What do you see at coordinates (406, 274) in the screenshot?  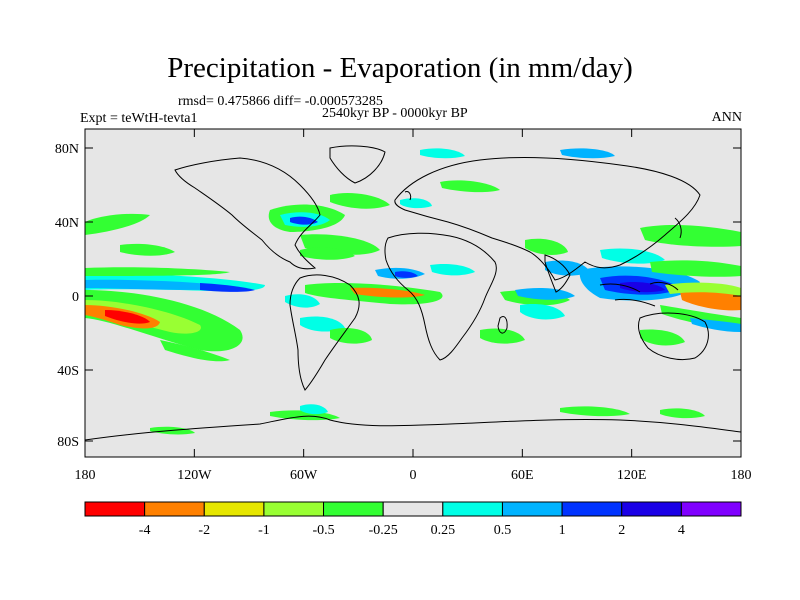 I see `tatl-darkblue` at bounding box center [406, 274].